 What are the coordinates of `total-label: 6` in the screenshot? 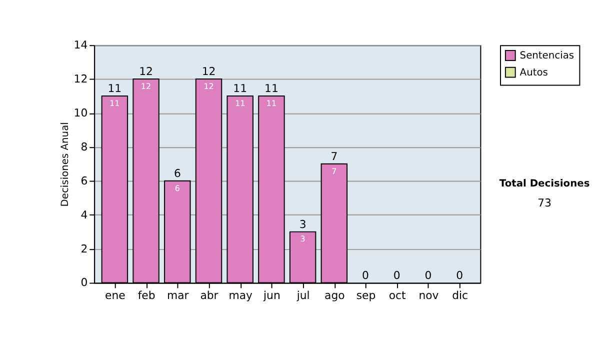 It's located at (177, 173).